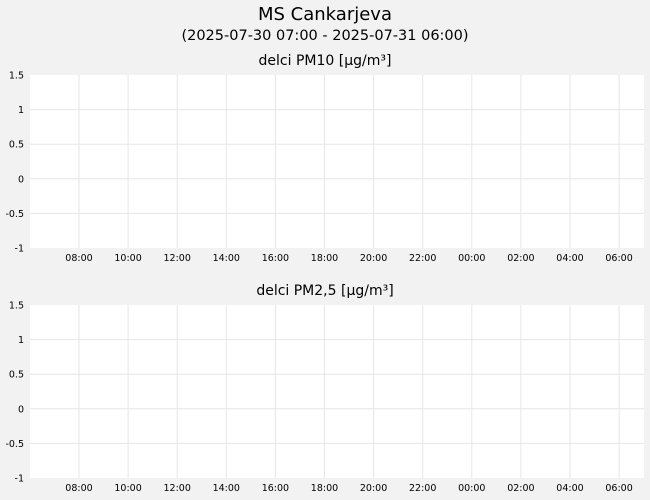 This screenshot has width=650, height=500. Describe the element at coordinates (324, 291) in the screenshot. I see `chart-title: delci PM2,5 [µg/m³]` at that location.